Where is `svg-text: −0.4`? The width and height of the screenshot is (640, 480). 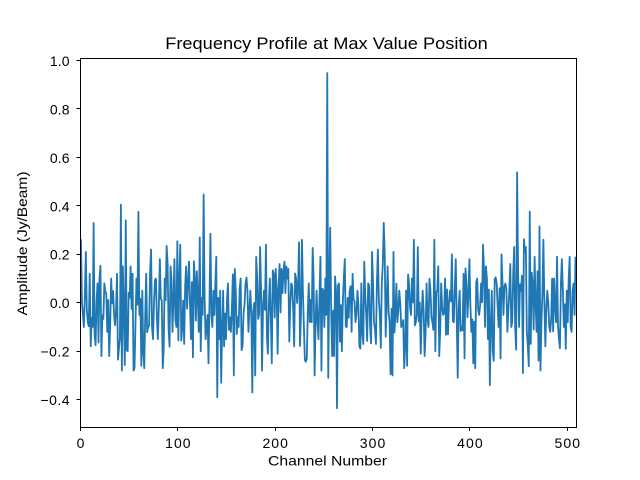
svg-text: −0.4 is located at coordinates (55, 400).